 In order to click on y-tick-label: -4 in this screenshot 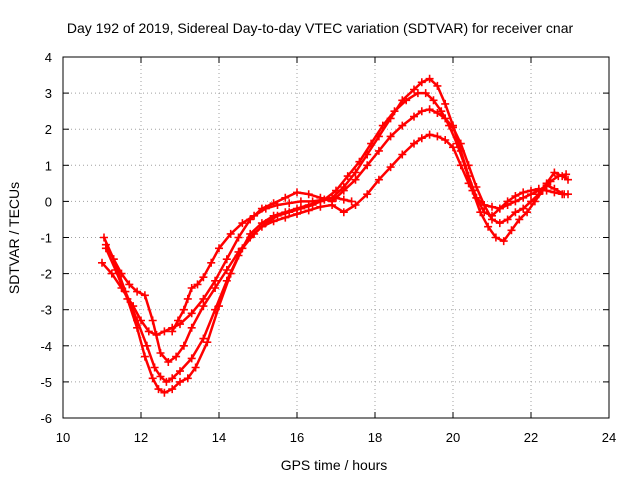, I will do `click(46, 346)`.